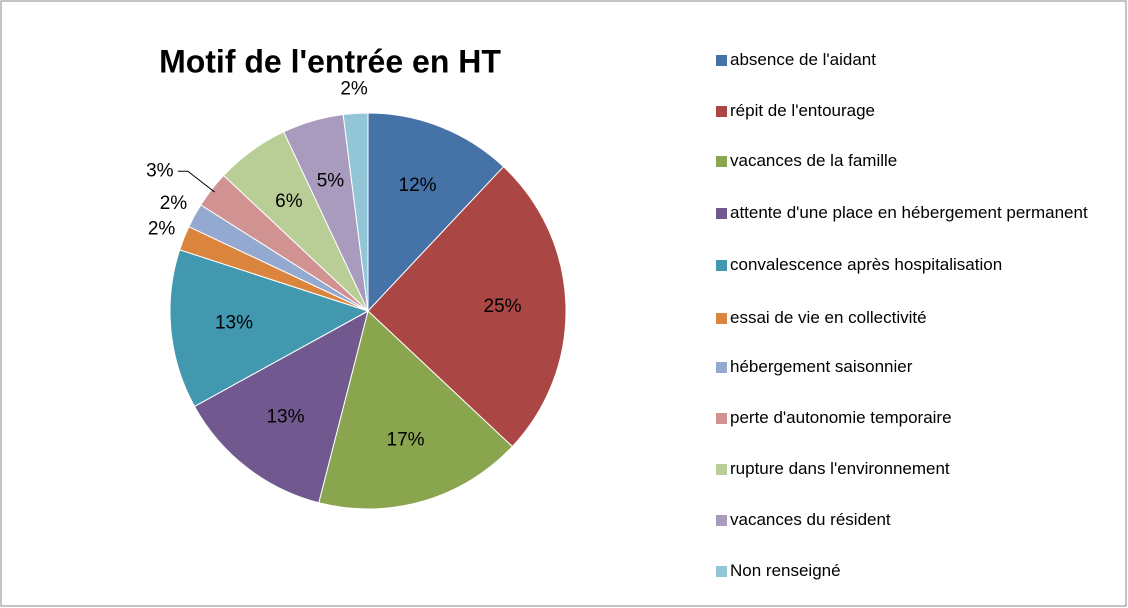 This screenshot has width=1128, height=608. What do you see at coordinates (803, 110) in the screenshot?
I see `legend-label: répit de l'entourage` at bounding box center [803, 110].